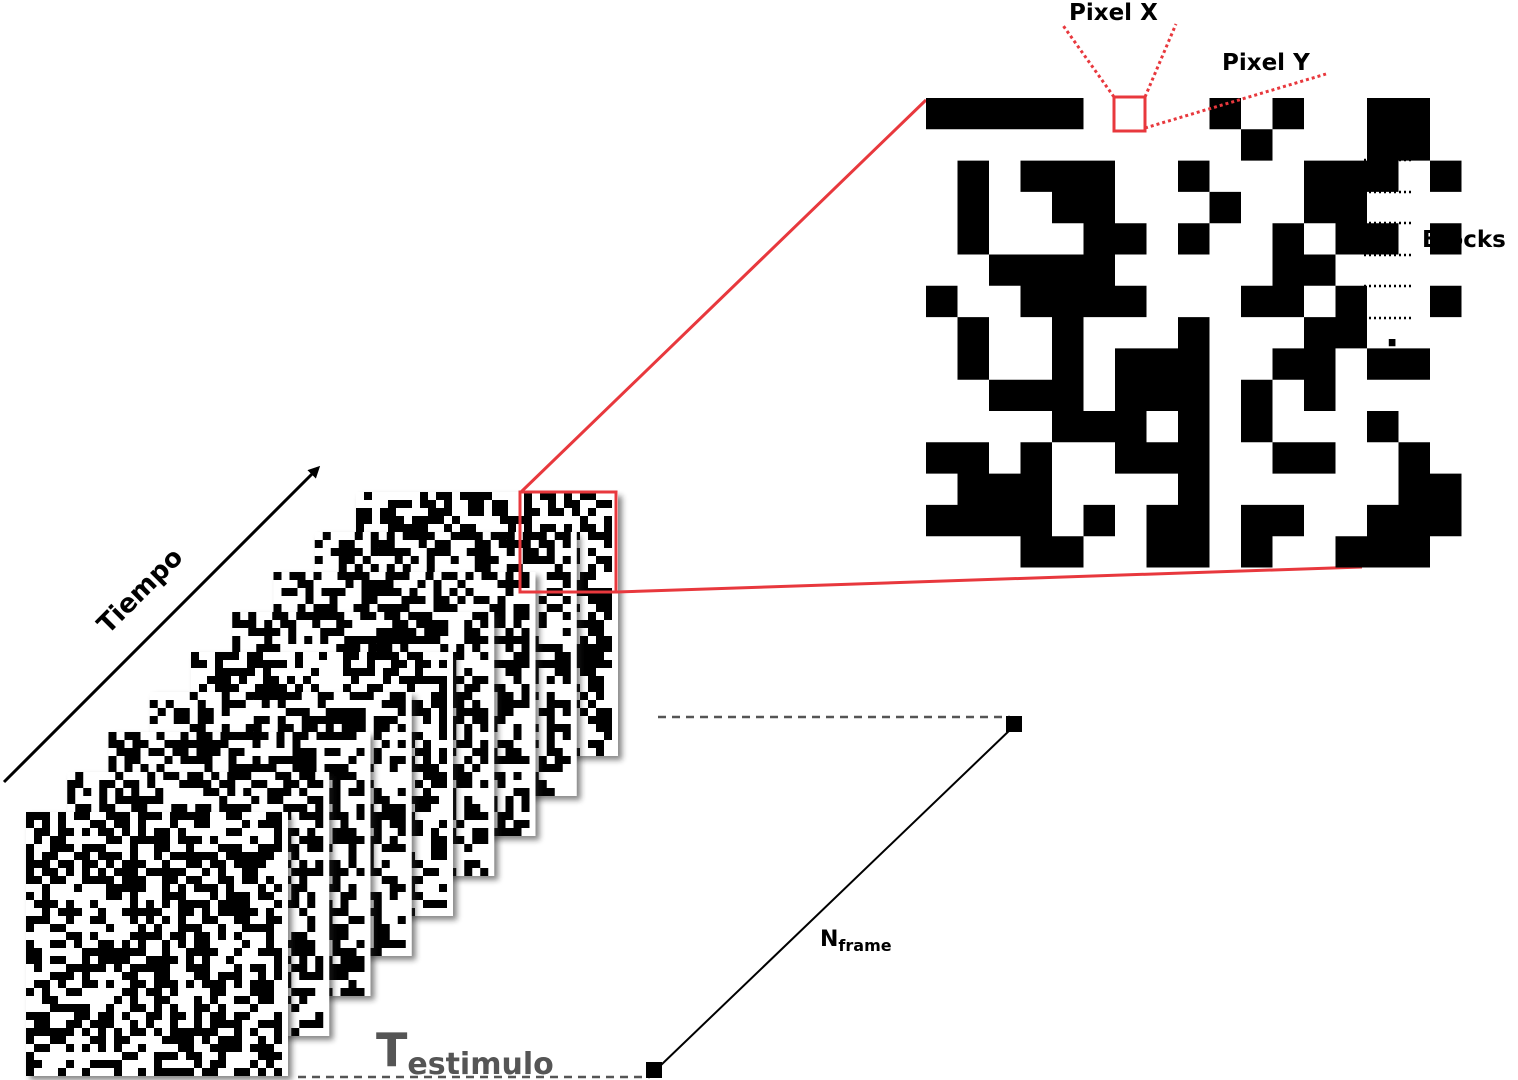 This screenshot has height=1080, width=1518. Describe the element at coordinates (1113, 13) in the screenshot. I see `pixel-x-label: Pixel X` at that location.